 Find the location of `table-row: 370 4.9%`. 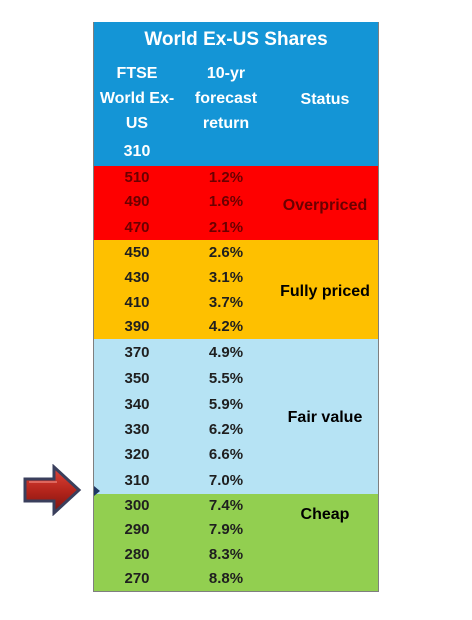

table-row: 370 4.9% is located at coordinates (236, 352).